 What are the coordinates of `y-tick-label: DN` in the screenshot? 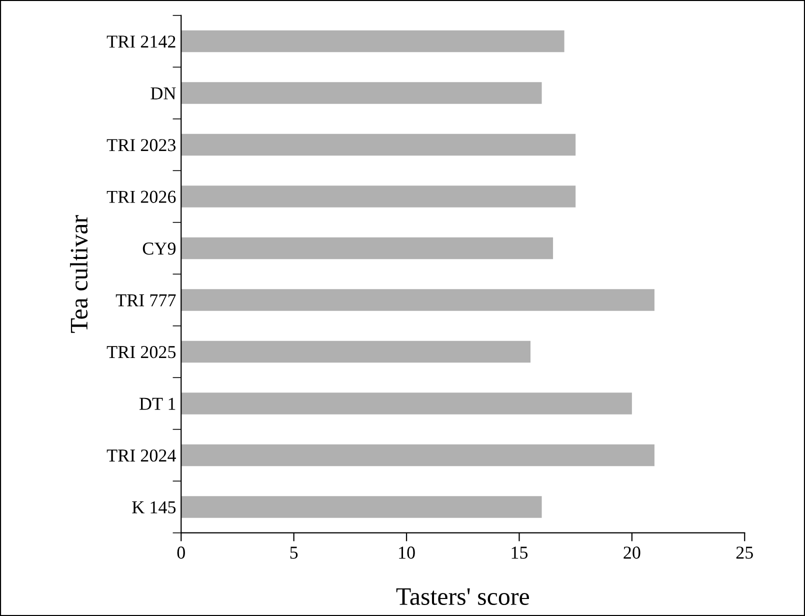 It's located at (163, 93).